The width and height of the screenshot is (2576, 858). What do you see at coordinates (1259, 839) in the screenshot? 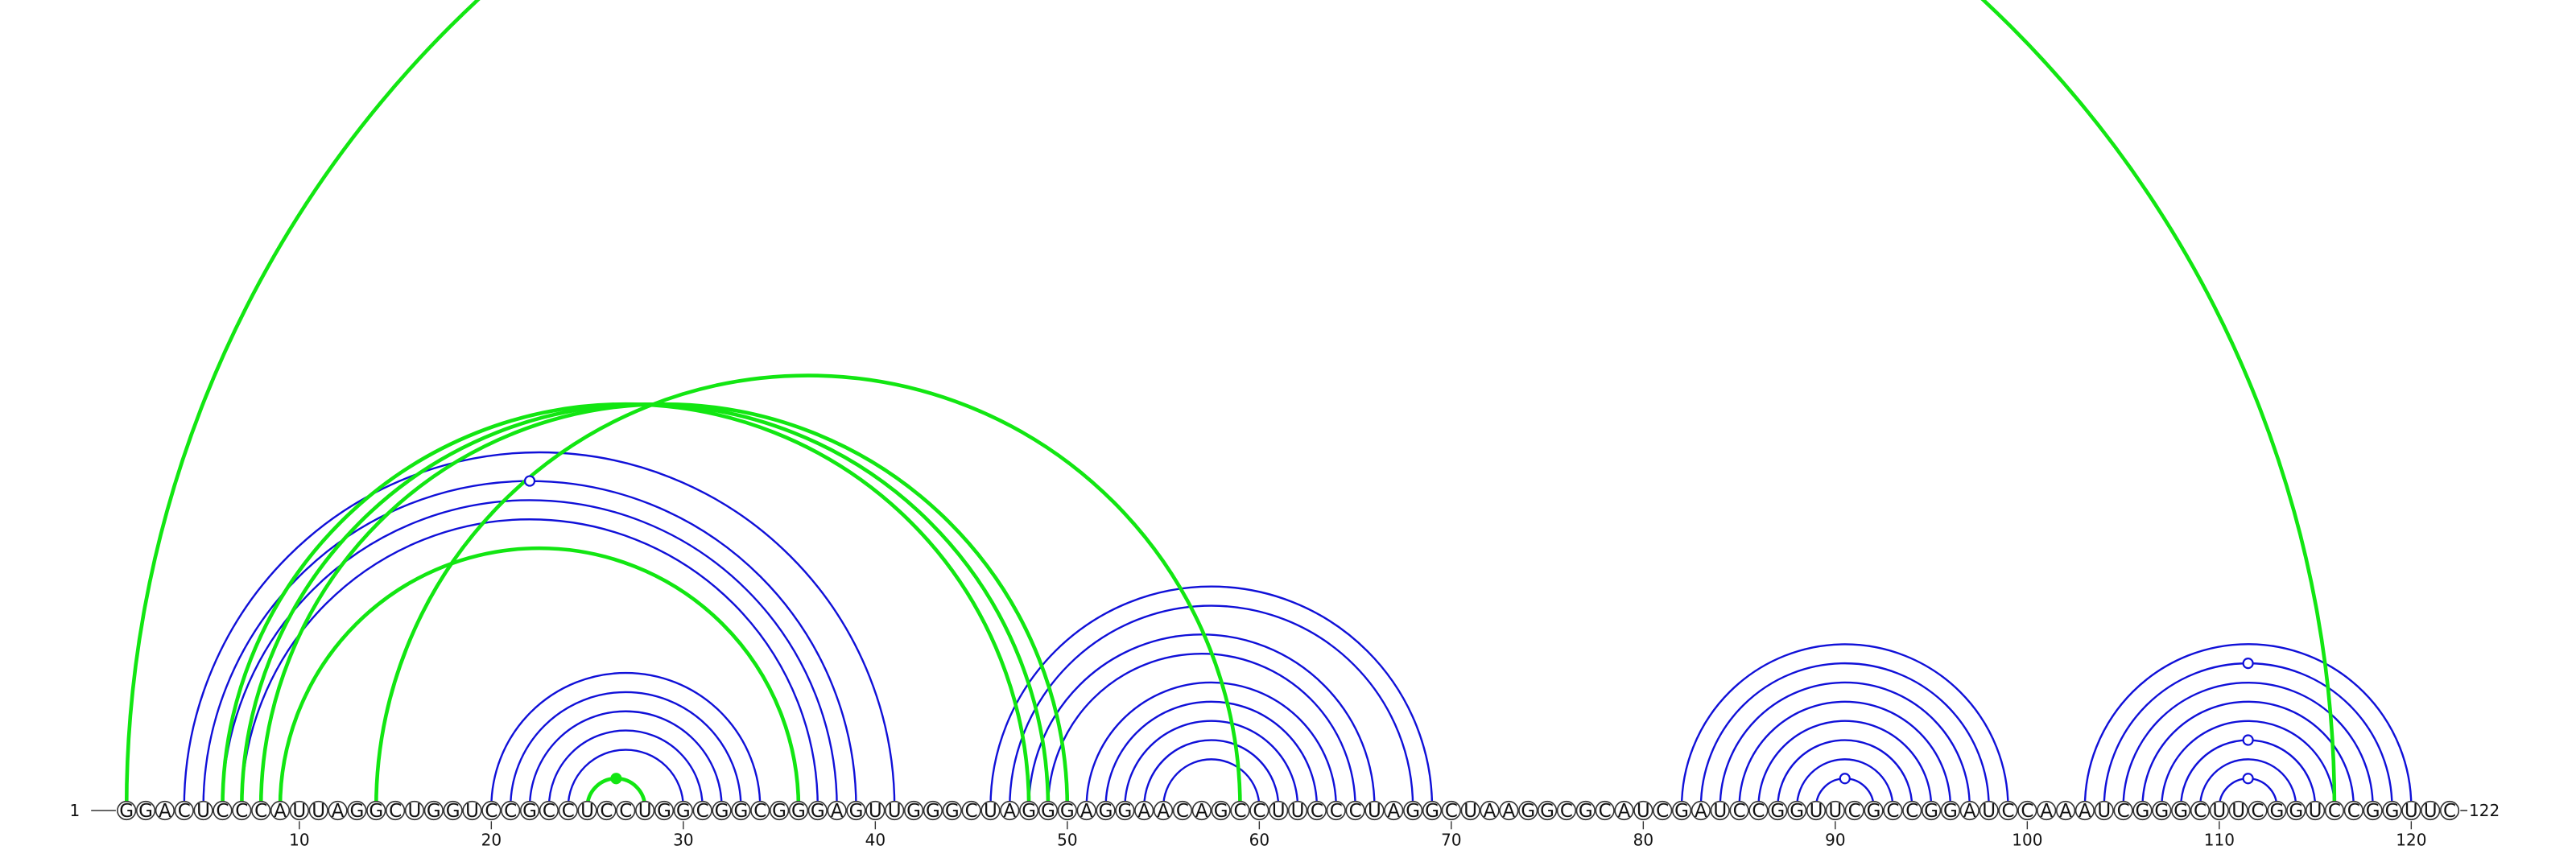
I see `tick-label: 60` at bounding box center [1259, 839].